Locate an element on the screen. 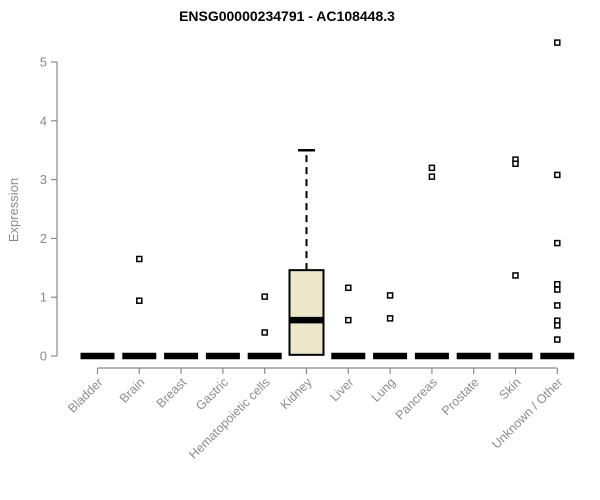  y-tick-label: 3 is located at coordinates (43, 179).